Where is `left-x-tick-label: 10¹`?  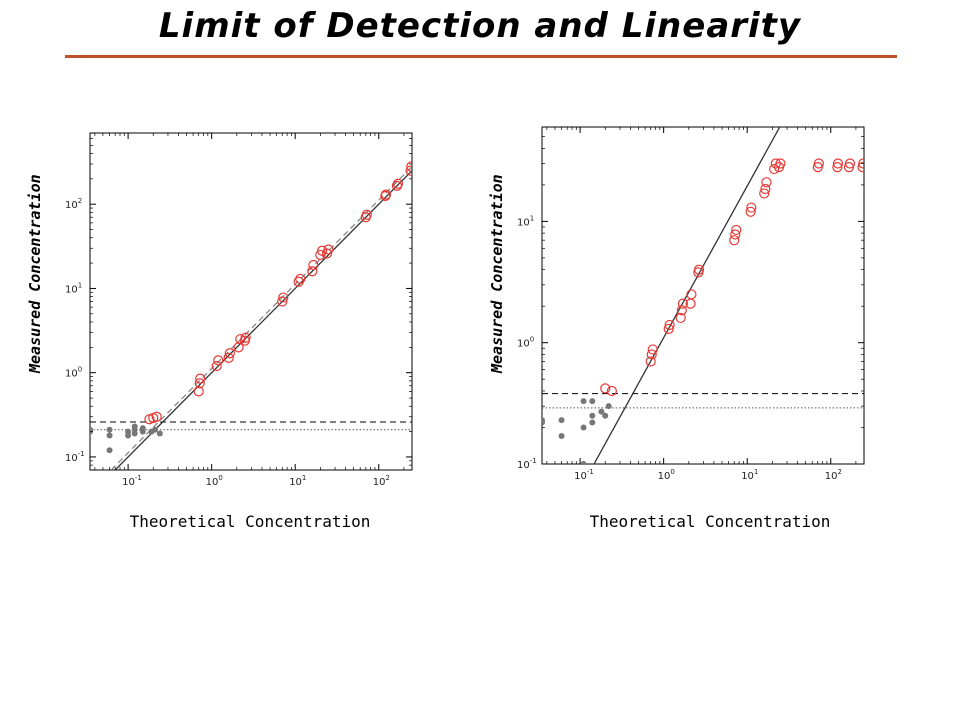 left-x-tick-label: 10¹ is located at coordinates (297, 481).